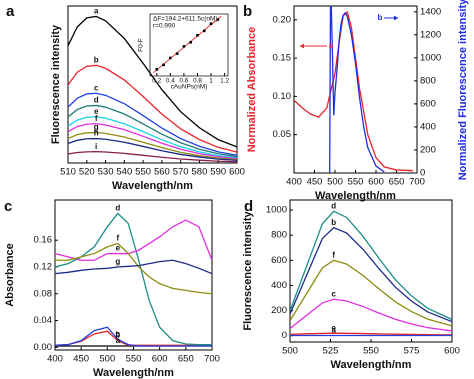  I want to click on y-tick-label: 0.04, so click(43, 320).